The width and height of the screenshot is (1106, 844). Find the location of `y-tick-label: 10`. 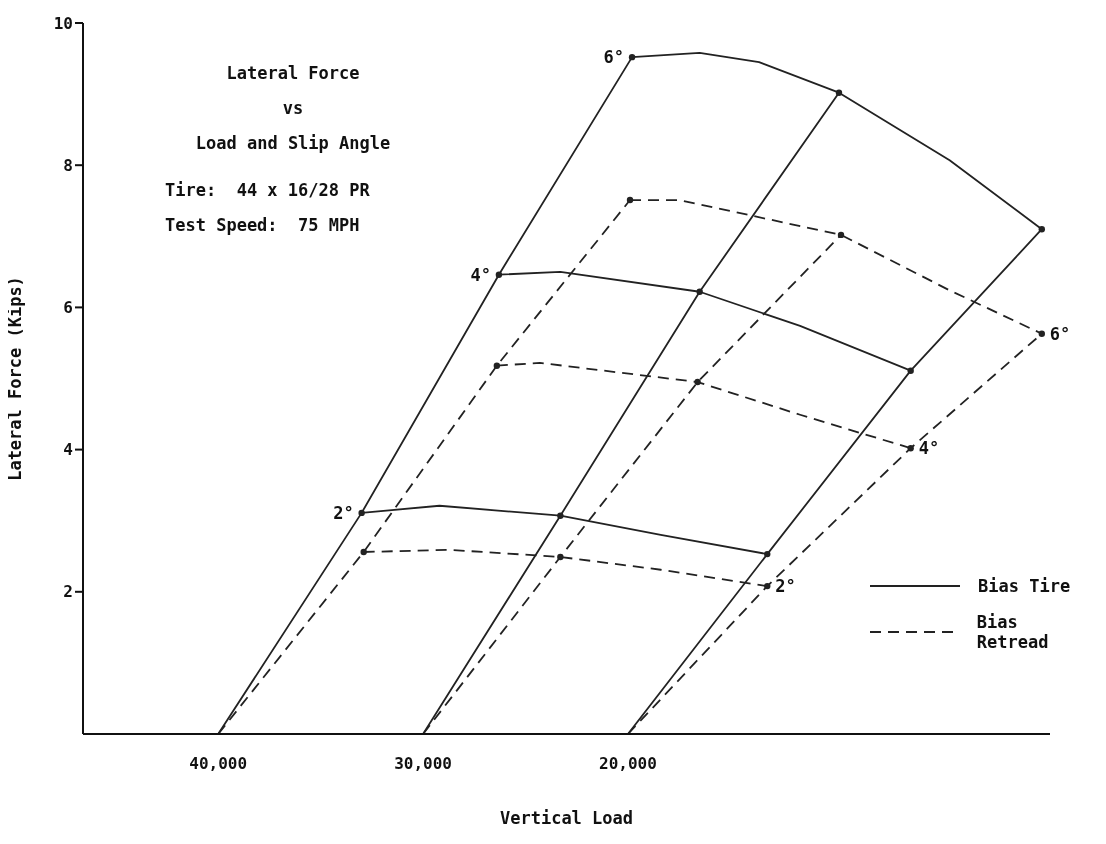

y-tick-label: 10 is located at coordinates (63, 23).